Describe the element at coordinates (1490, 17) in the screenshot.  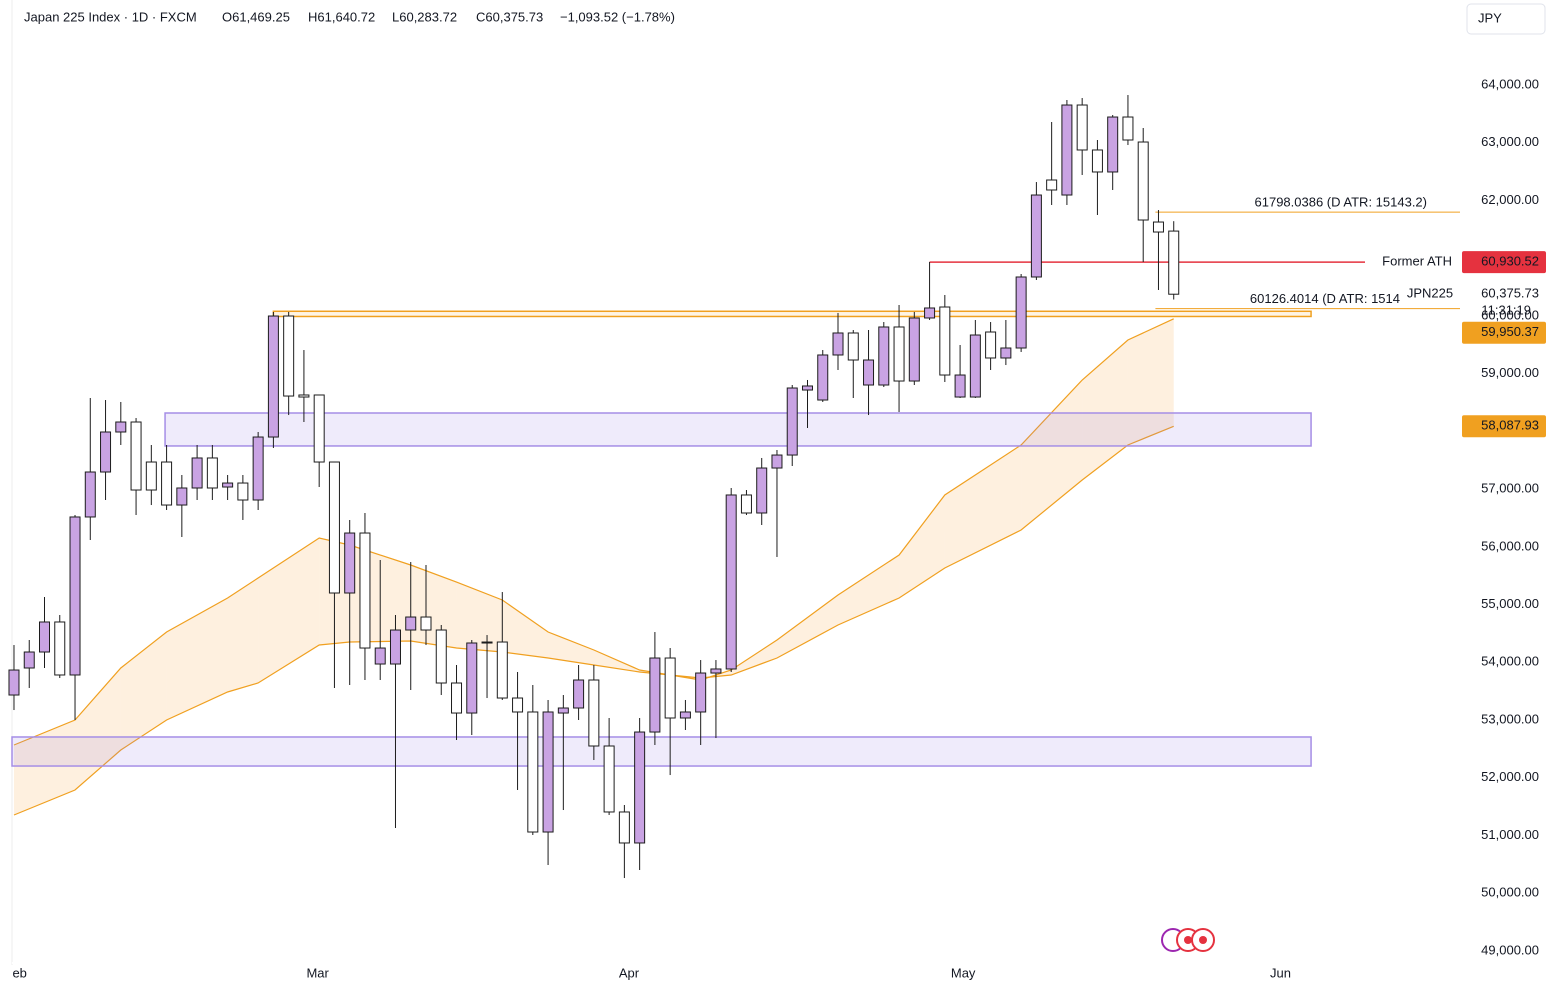
I see `currency-label: JPY` at that location.